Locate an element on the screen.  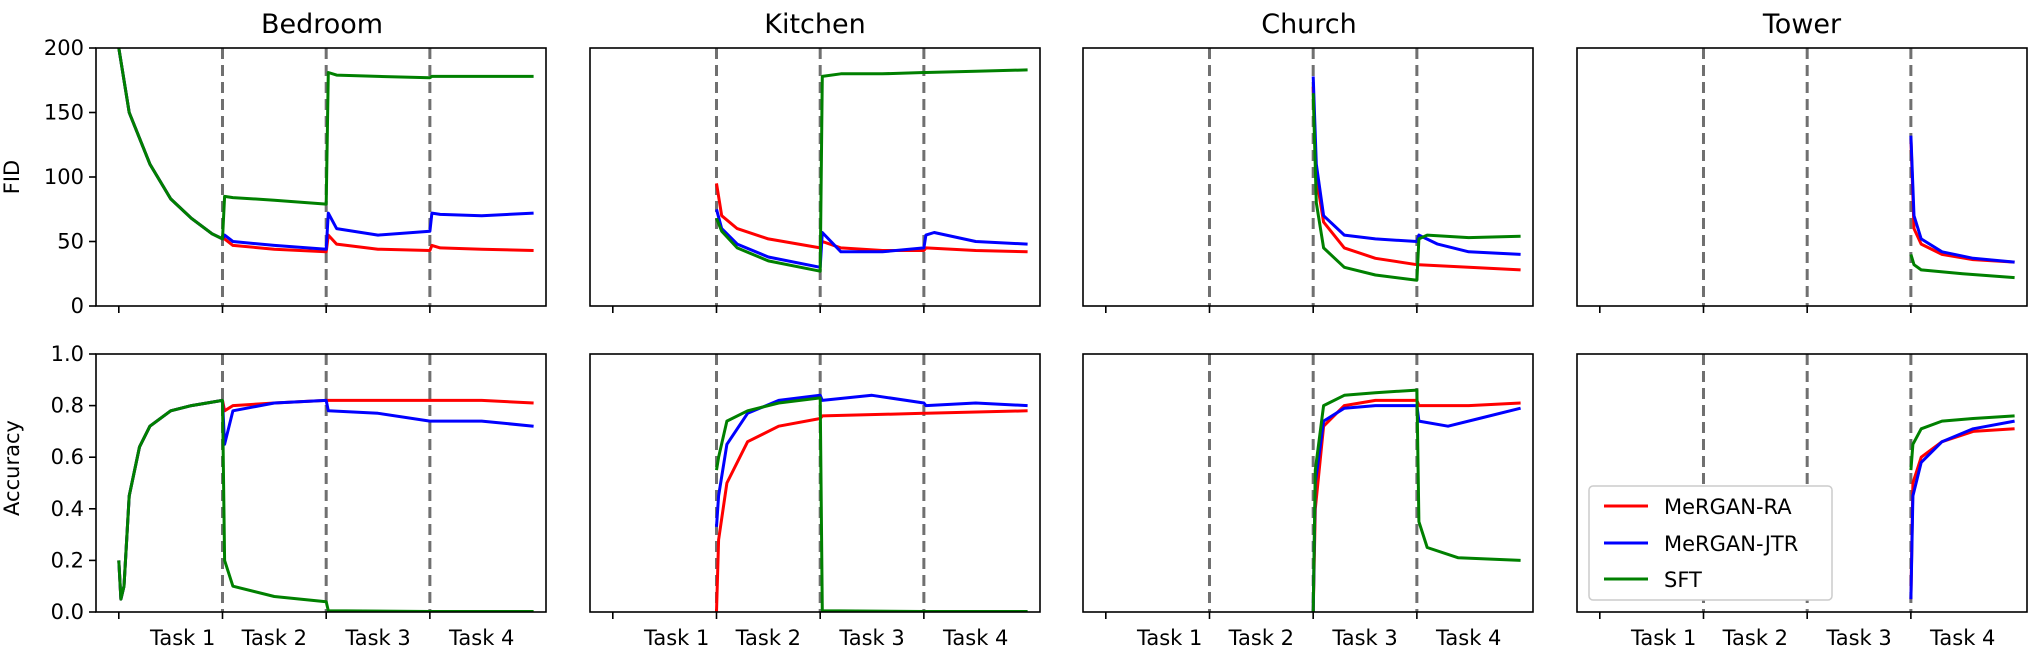
panel-church-fid is located at coordinates (1308, 180).